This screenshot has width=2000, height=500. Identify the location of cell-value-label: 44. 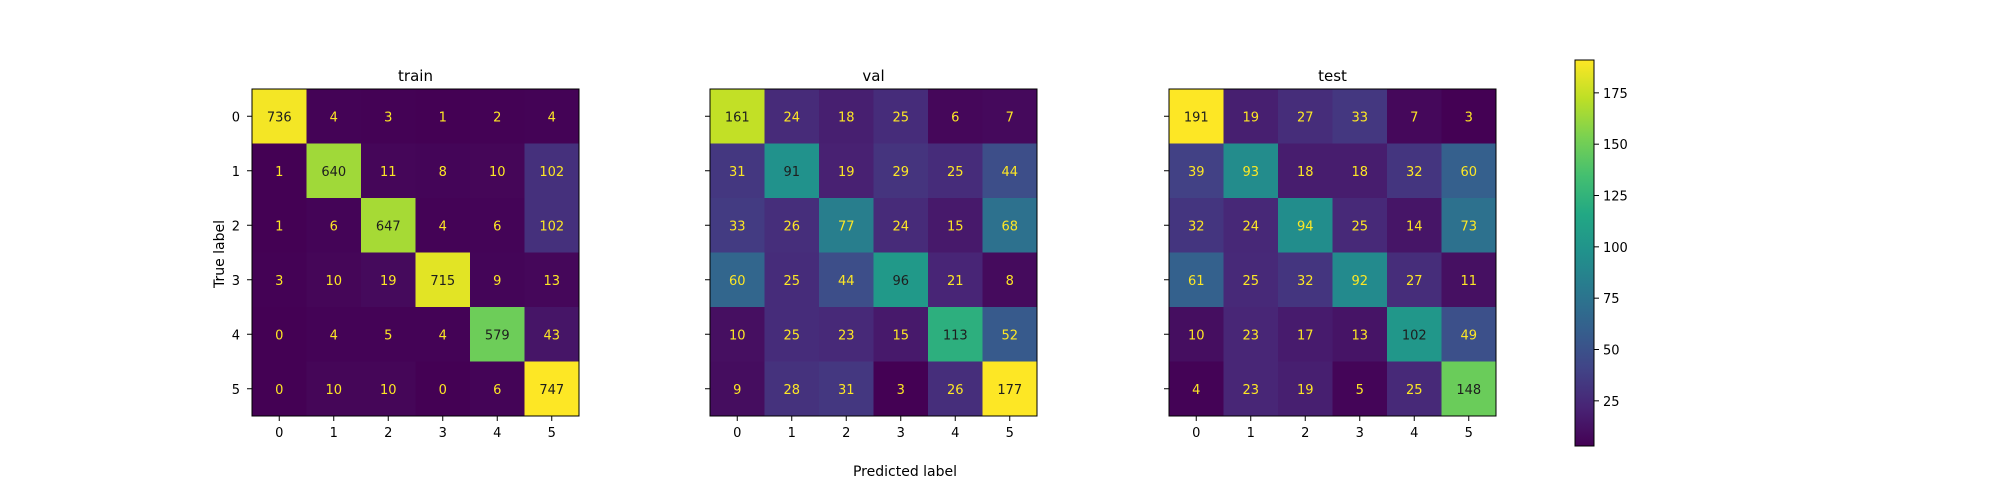
(846, 281).